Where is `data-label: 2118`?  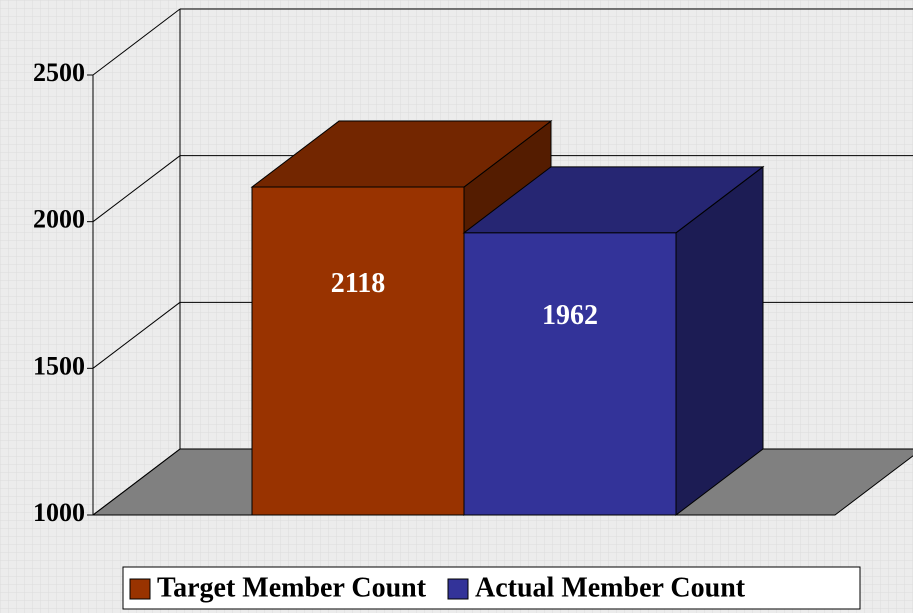 data-label: 2118 is located at coordinates (358, 283).